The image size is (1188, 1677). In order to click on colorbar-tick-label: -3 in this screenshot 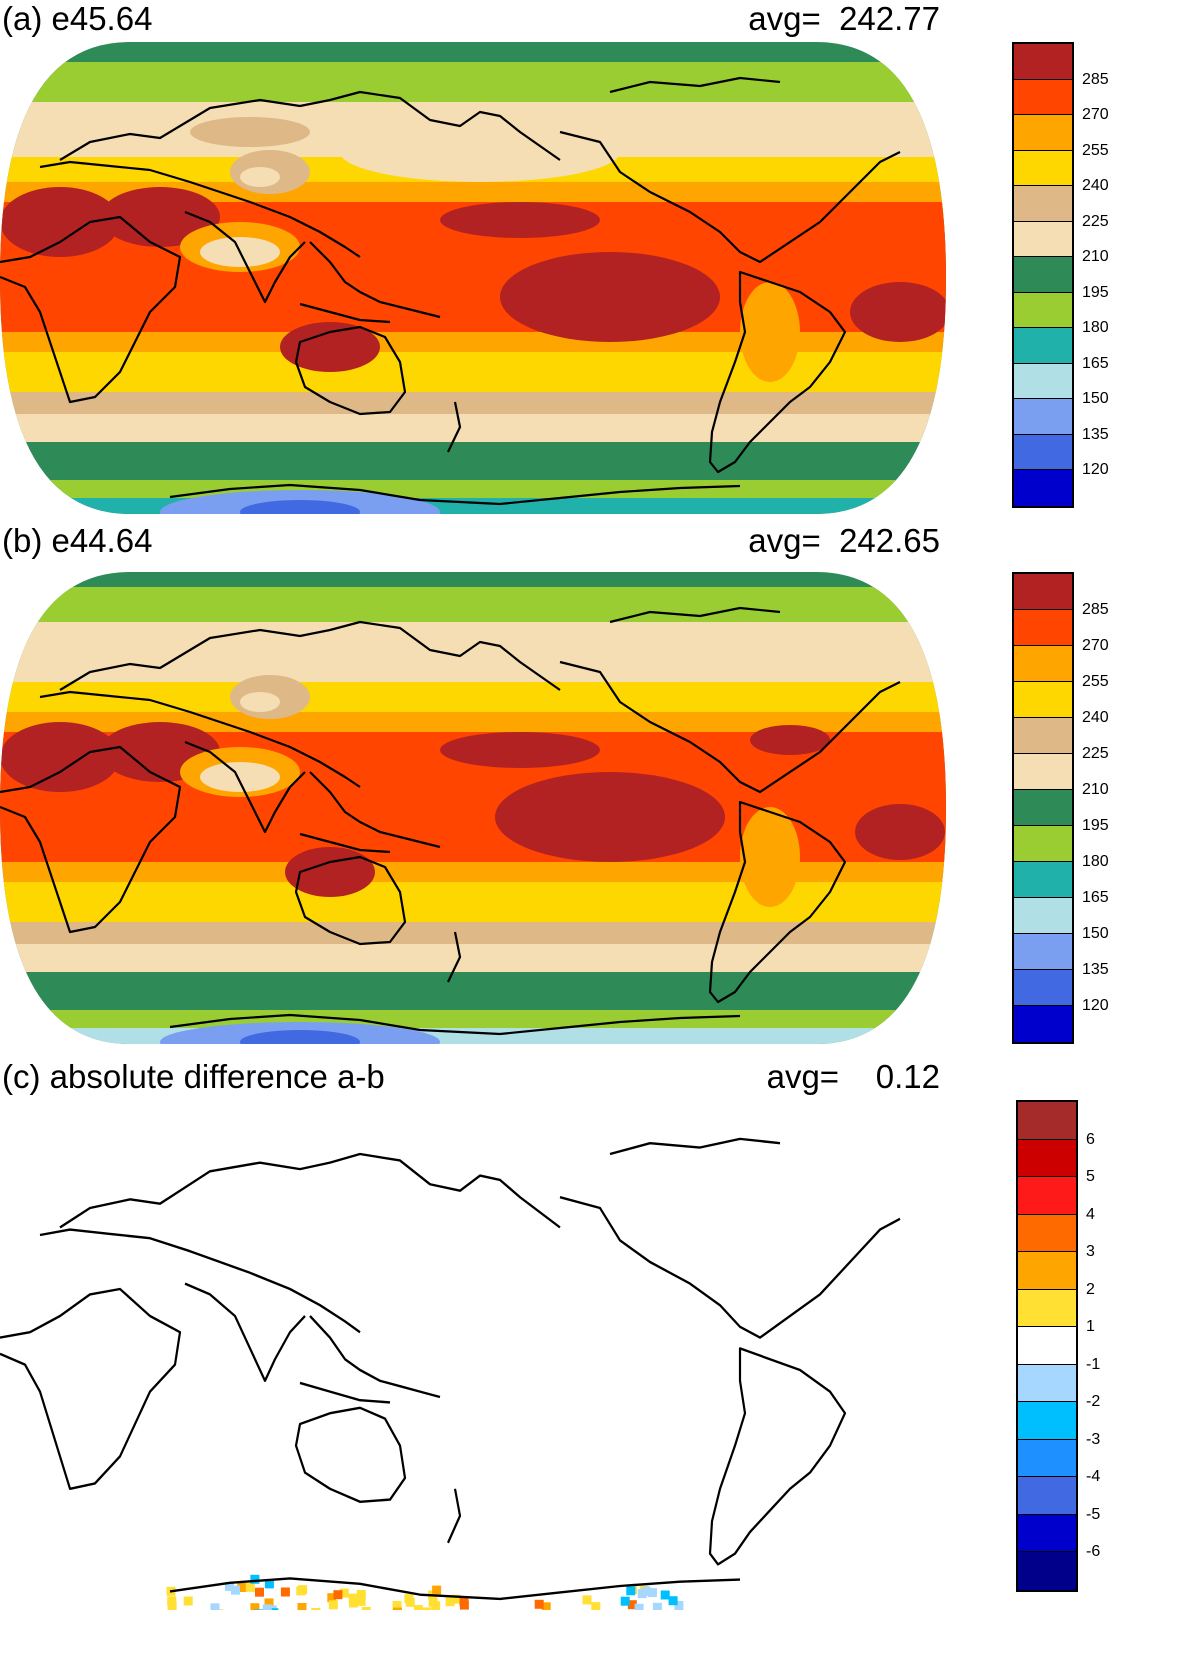, I will do `click(1093, 1439)`.